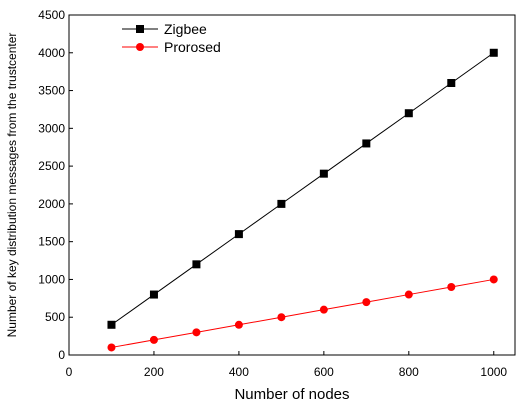  I want to click on y-tick-label: 4000, so click(51, 53).